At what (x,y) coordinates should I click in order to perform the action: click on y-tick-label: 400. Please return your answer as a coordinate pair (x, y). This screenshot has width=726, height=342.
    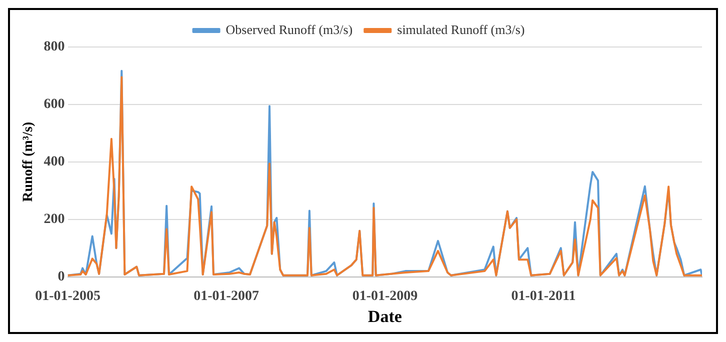
    Looking at the image, I should click on (54, 162).